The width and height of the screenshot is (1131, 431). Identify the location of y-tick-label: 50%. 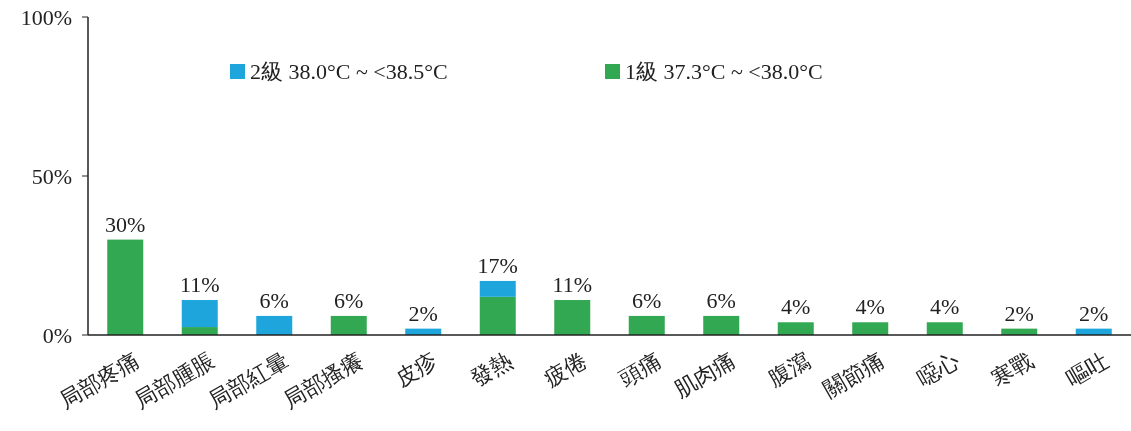
(51, 176).